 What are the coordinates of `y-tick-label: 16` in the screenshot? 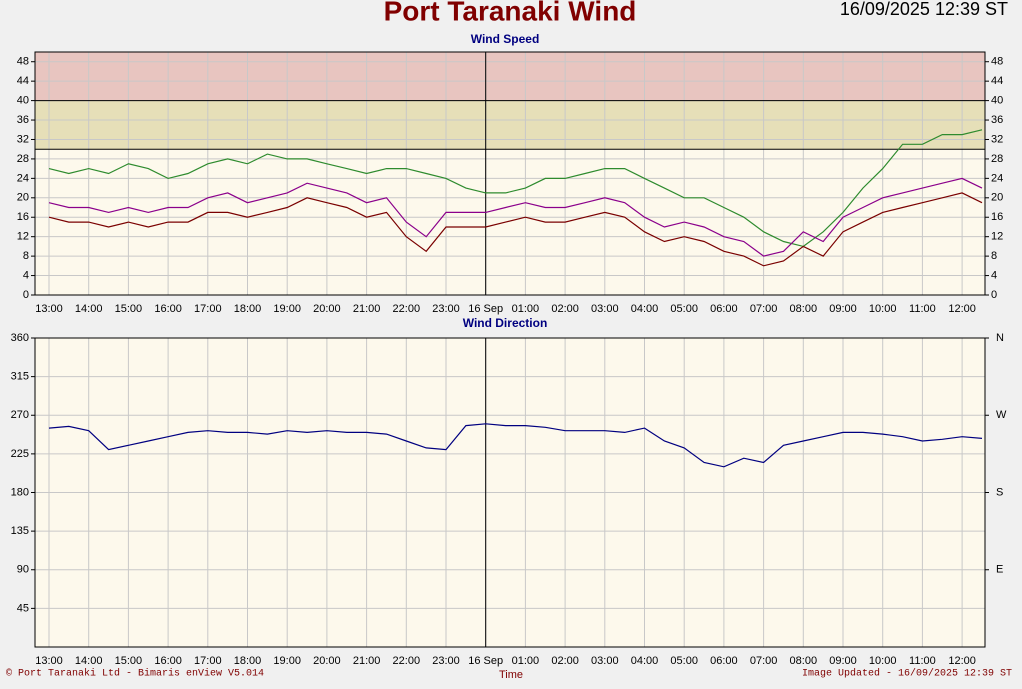 It's located at (23, 217).